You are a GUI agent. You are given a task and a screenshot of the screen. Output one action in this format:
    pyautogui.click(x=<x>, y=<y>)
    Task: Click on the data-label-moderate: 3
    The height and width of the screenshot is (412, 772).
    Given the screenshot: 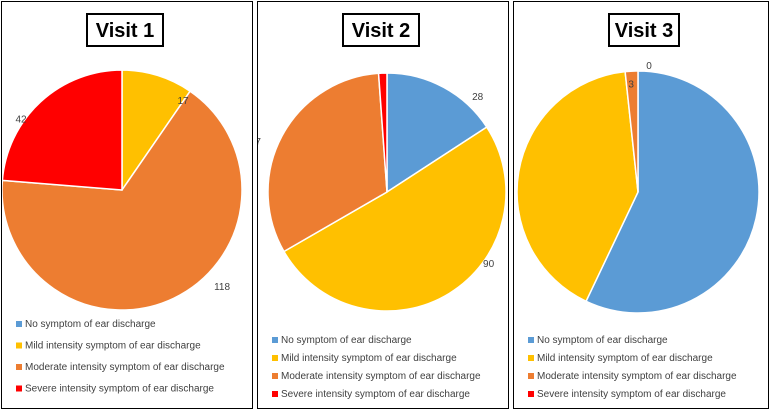 What is the action you would take?
    pyautogui.click(x=631, y=84)
    